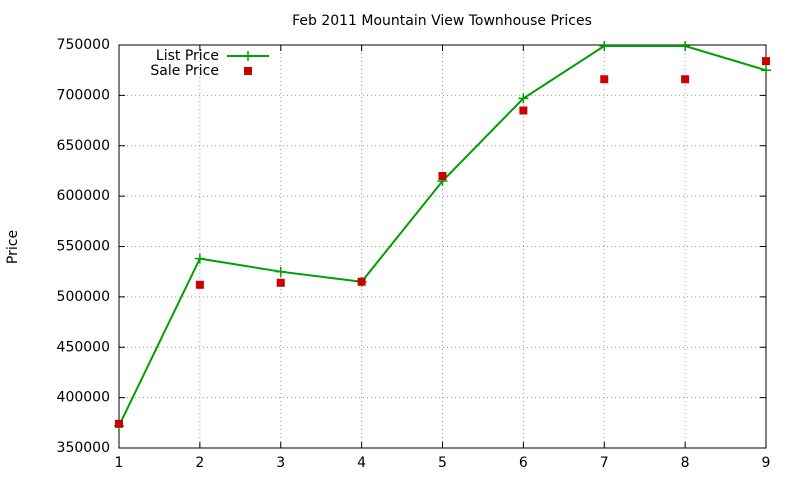  Describe the element at coordinates (442, 463) in the screenshot. I see `x-tick-label: 5` at that location.